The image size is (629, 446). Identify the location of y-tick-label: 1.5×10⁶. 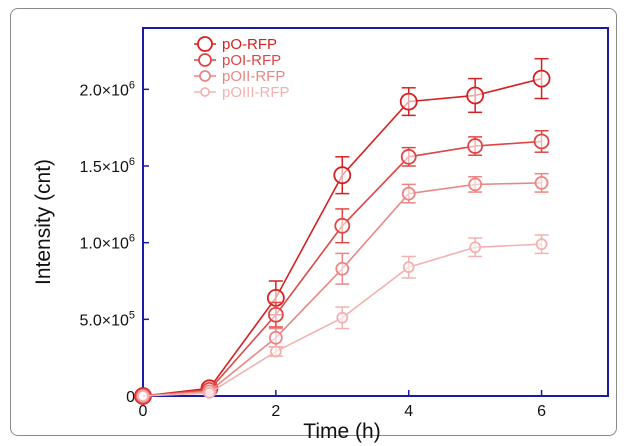
(107, 166).